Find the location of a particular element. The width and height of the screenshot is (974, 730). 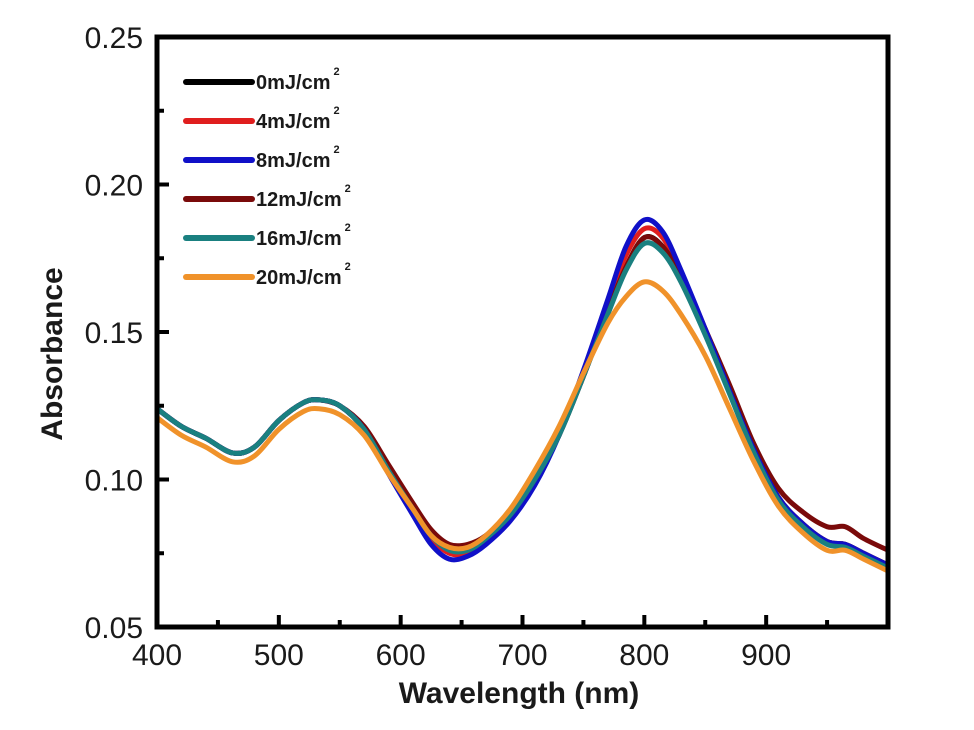

x-tick-label: 700 is located at coordinates (522, 655).